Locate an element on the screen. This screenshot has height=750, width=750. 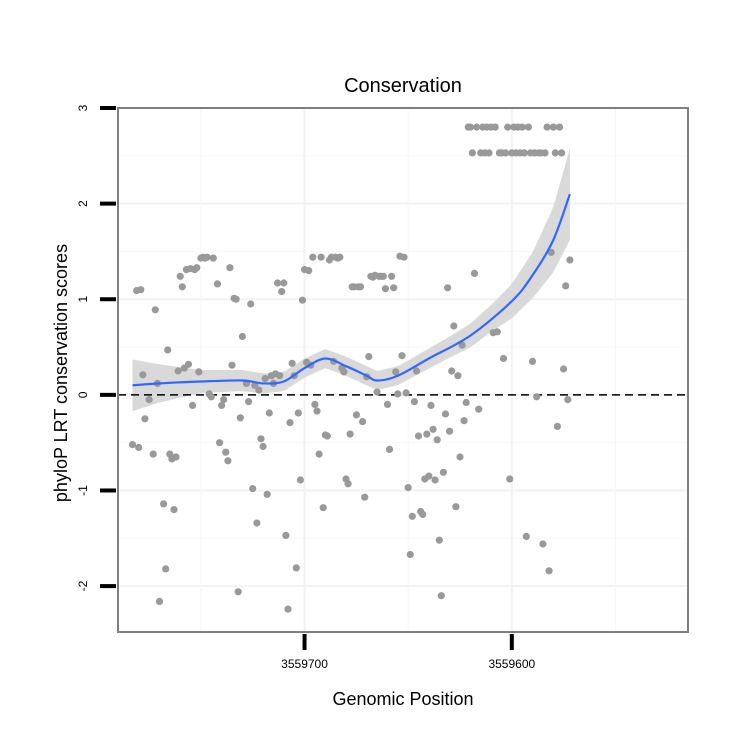
y-tick-label: -2 is located at coordinates (83, 585).